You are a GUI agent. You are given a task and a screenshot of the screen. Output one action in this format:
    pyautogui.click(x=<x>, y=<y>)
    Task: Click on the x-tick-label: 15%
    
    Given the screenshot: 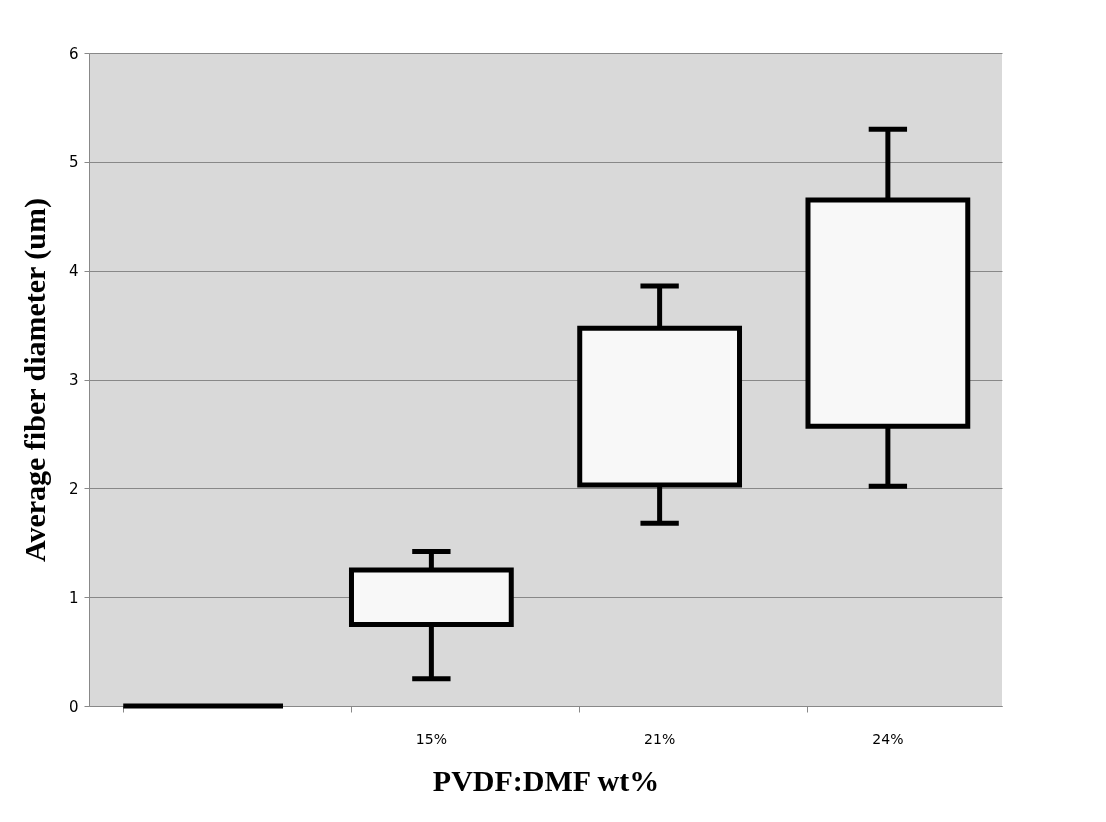 What is the action you would take?
    pyautogui.click(x=431, y=738)
    